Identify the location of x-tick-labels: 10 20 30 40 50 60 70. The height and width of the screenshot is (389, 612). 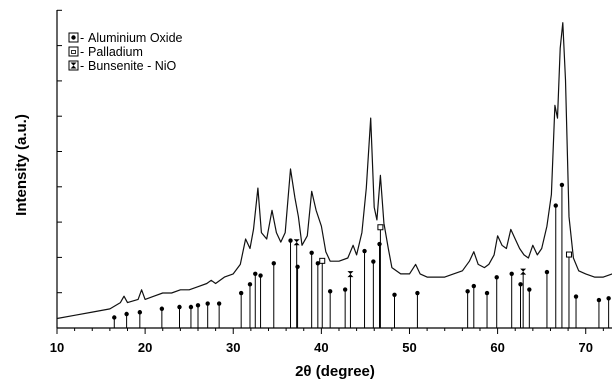
(321, 347).